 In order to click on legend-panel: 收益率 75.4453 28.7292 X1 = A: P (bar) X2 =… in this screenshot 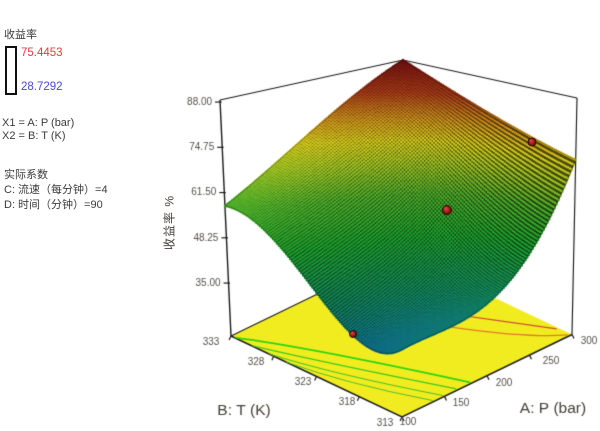, I will do `click(75, 115)`.